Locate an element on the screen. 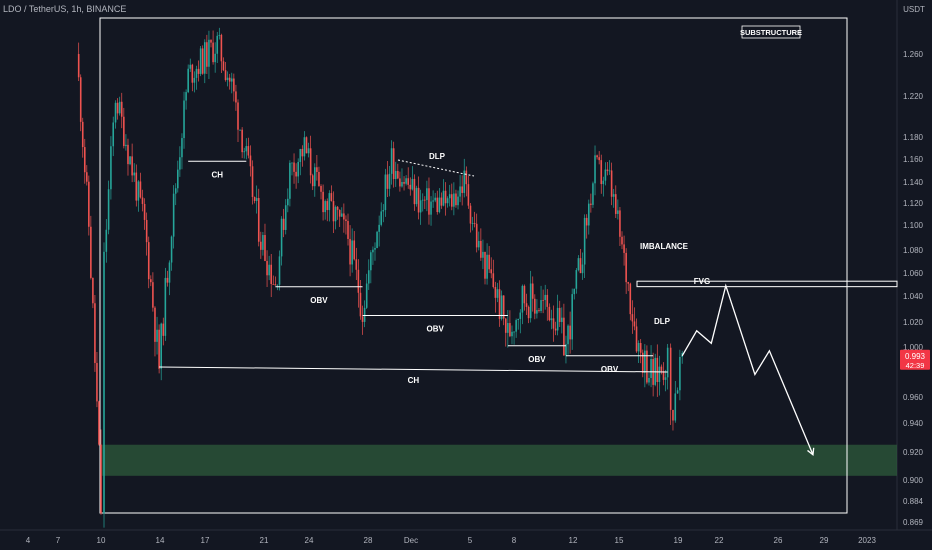 The image size is (932, 550). price-tick-label: 1.000 is located at coordinates (913, 347).